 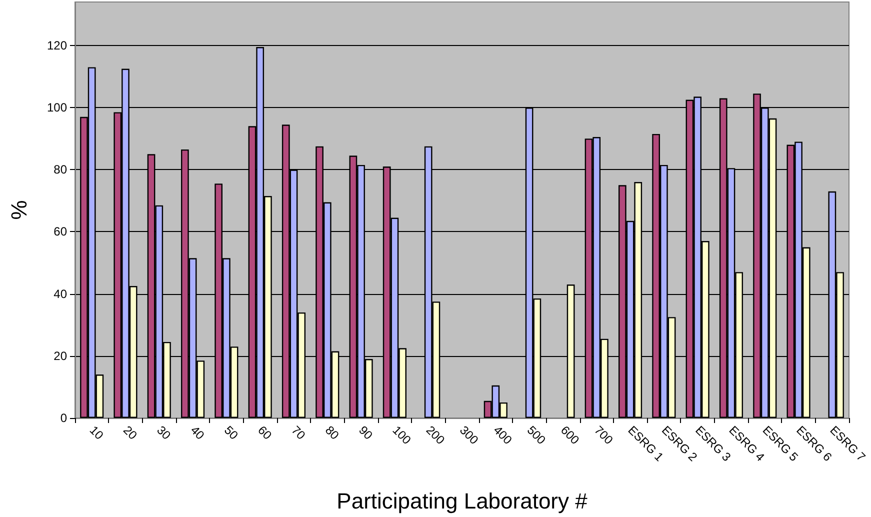 What do you see at coordinates (96, 433) in the screenshot?
I see `x-tick-label: 10` at bounding box center [96, 433].